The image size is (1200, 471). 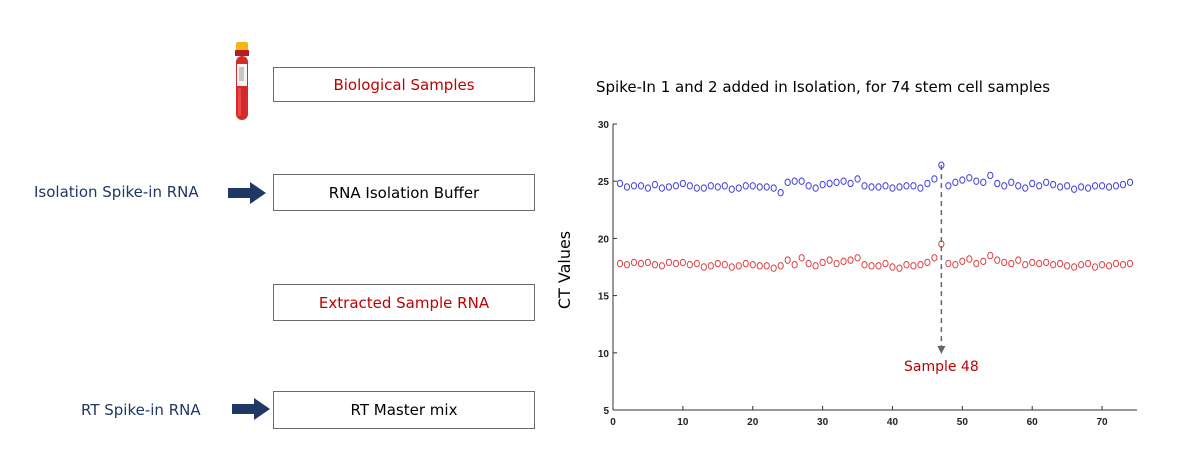 What do you see at coordinates (941, 349) in the screenshot?
I see `annotation-arrowhead` at bounding box center [941, 349].